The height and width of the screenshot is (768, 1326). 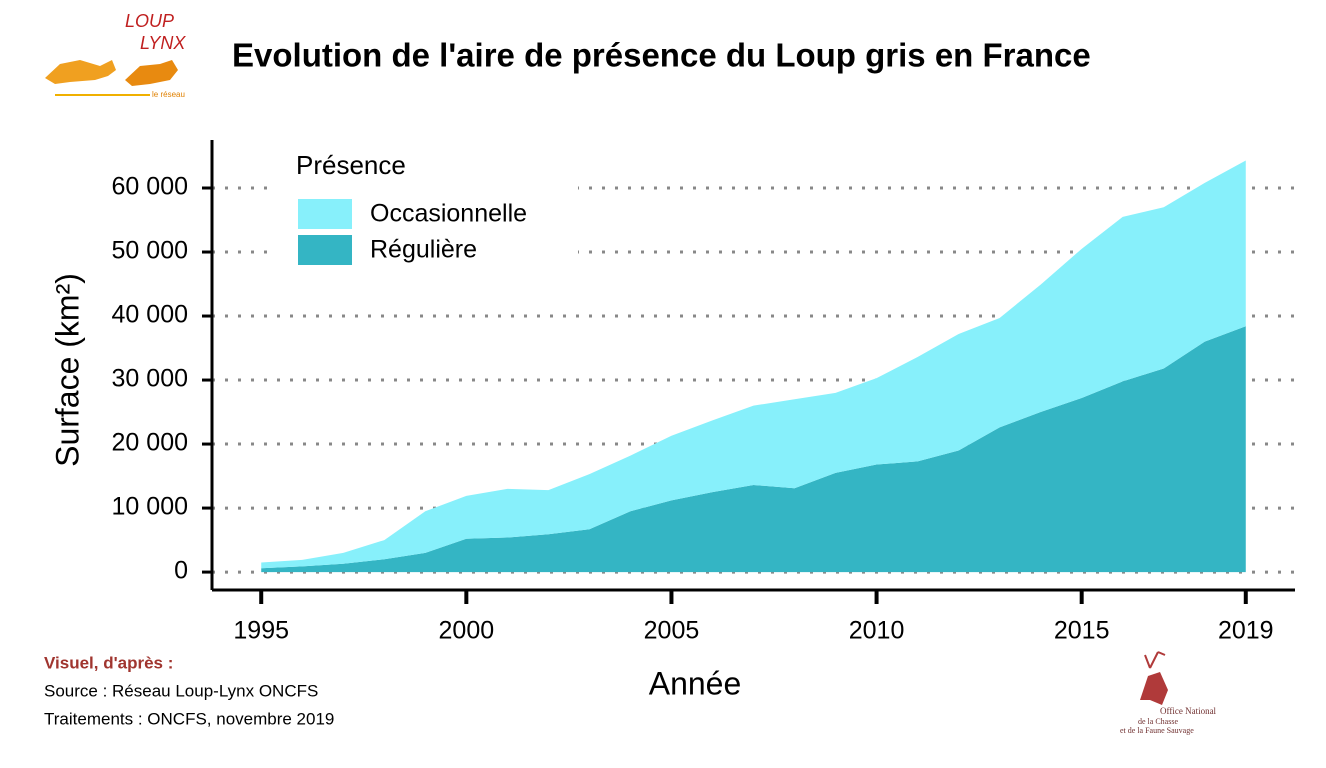 I want to click on credit: Source : Réseau Loup-Lynx ONCFS, so click(x=181, y=690).